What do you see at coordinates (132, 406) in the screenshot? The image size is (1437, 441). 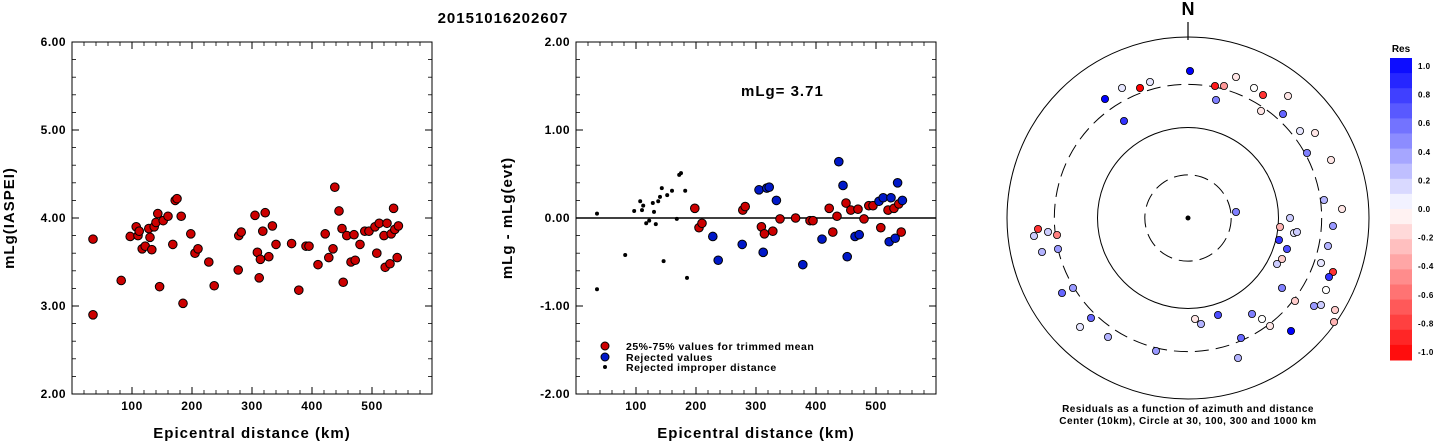 I see `left-xtick-label: 100` at bounding box center [132, 406].